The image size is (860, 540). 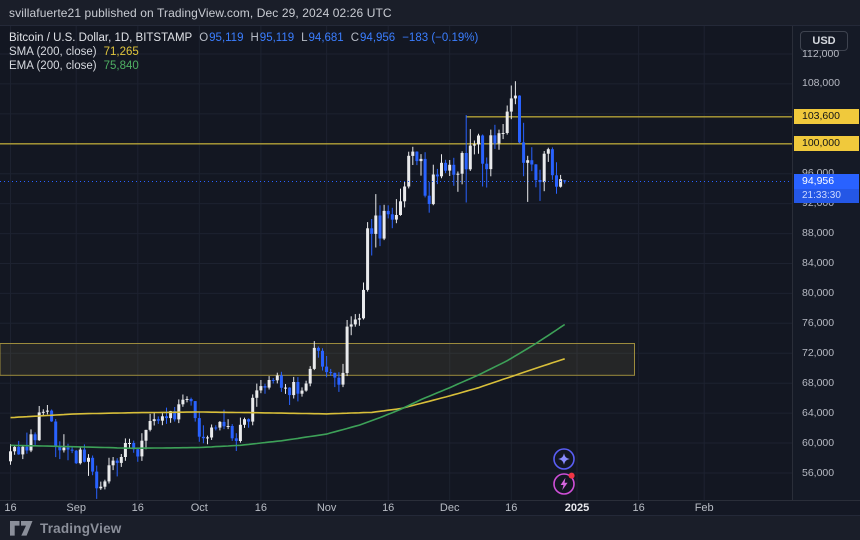 What do you see at coordinates (430, 507) in the screenshot?
I see `time-axis: 16 Sep 16 Oct 16 Nov 16 Dec 16 2025 16 Feb` at bounding box center [430, 507].